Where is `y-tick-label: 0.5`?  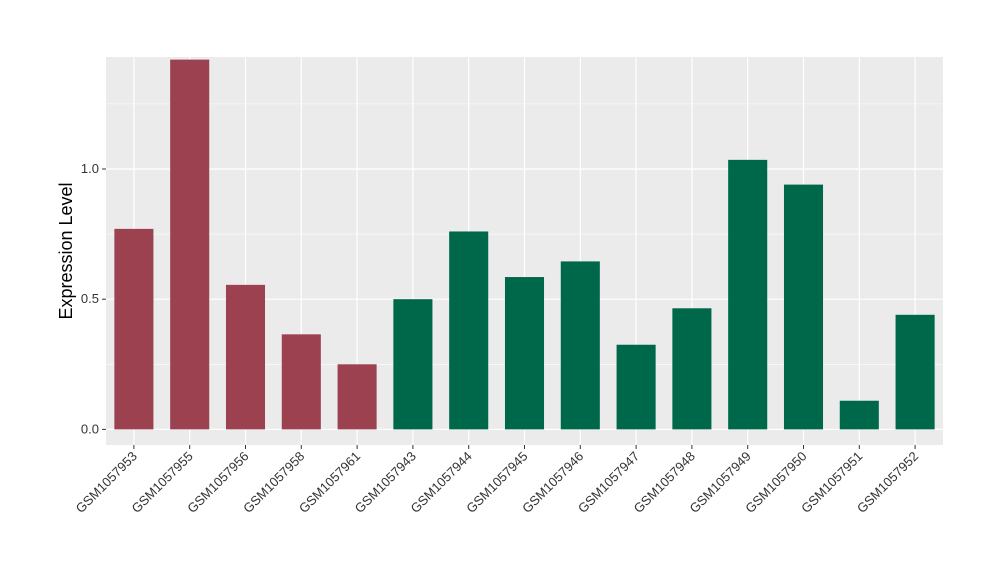
y-tick-label: 0.5 is located at coordinates (90, 298).